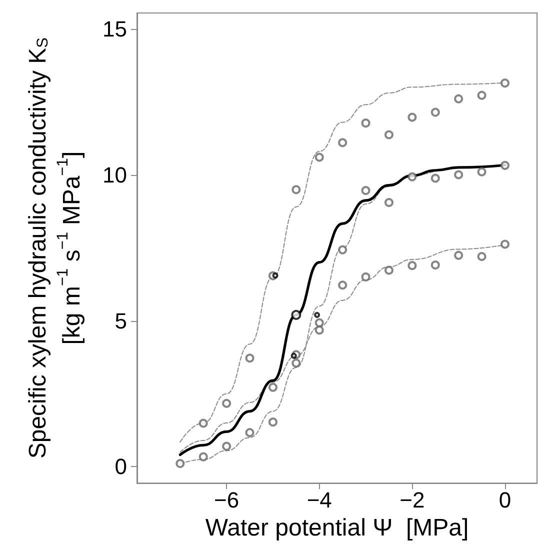  Describe the element at coordinates (319, 500) in the screenshot. I see `x-tick-label: −4` at that location.